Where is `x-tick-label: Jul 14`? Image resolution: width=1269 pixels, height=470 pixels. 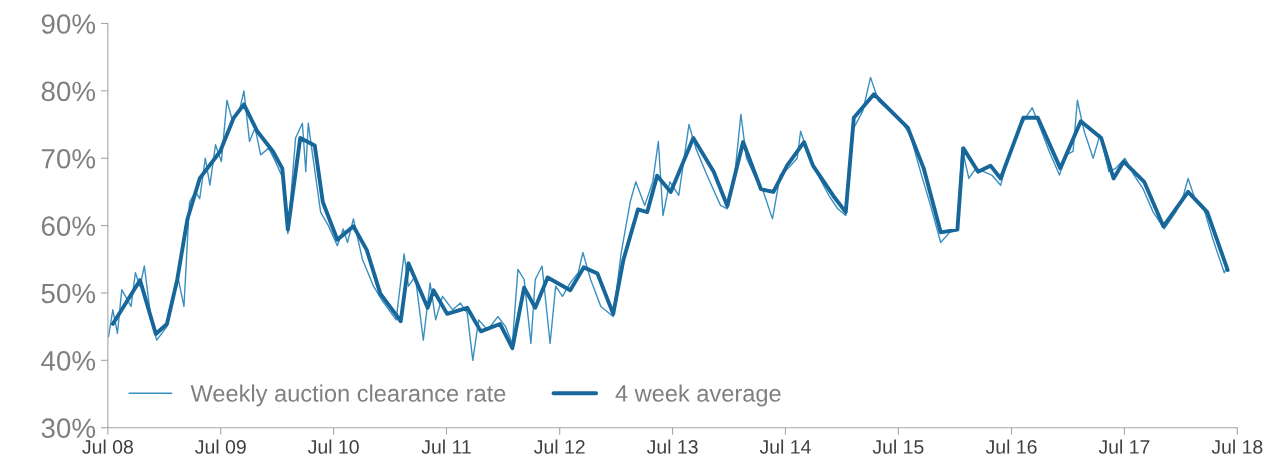 x-tick-label: Jul 14 is located at coordinates (785, 446).